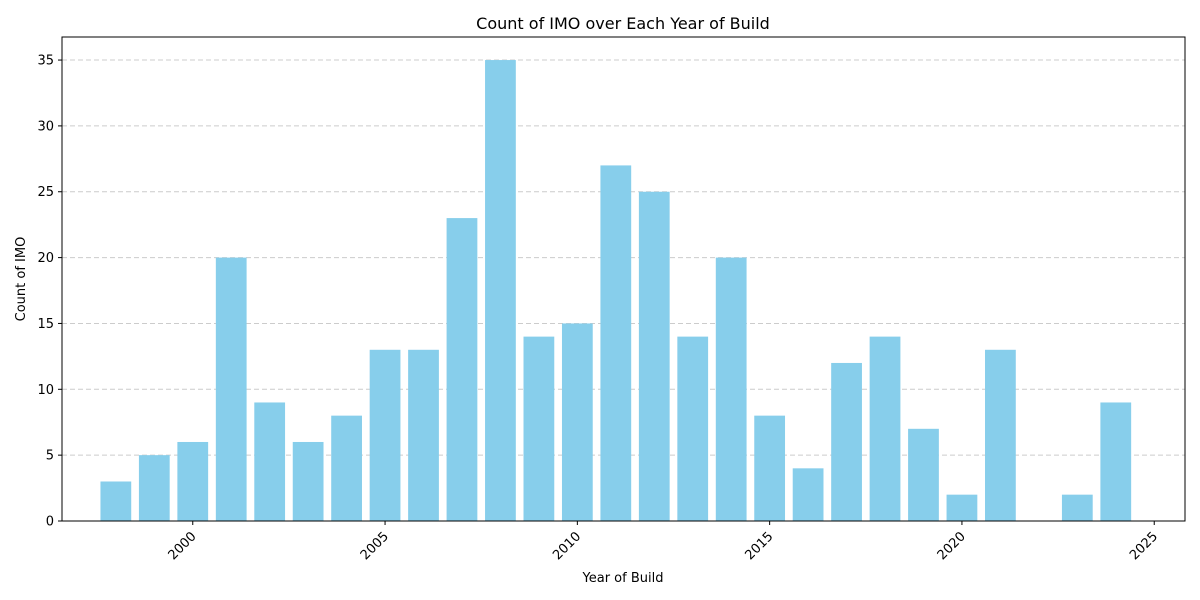 The image size is (1200, 600). What do you see at coordinates (49, 292) in the screenshot?
I see `y-axis-ticks: 0 5 10 15 20 25 30 35` at bounding box center [49, 292].